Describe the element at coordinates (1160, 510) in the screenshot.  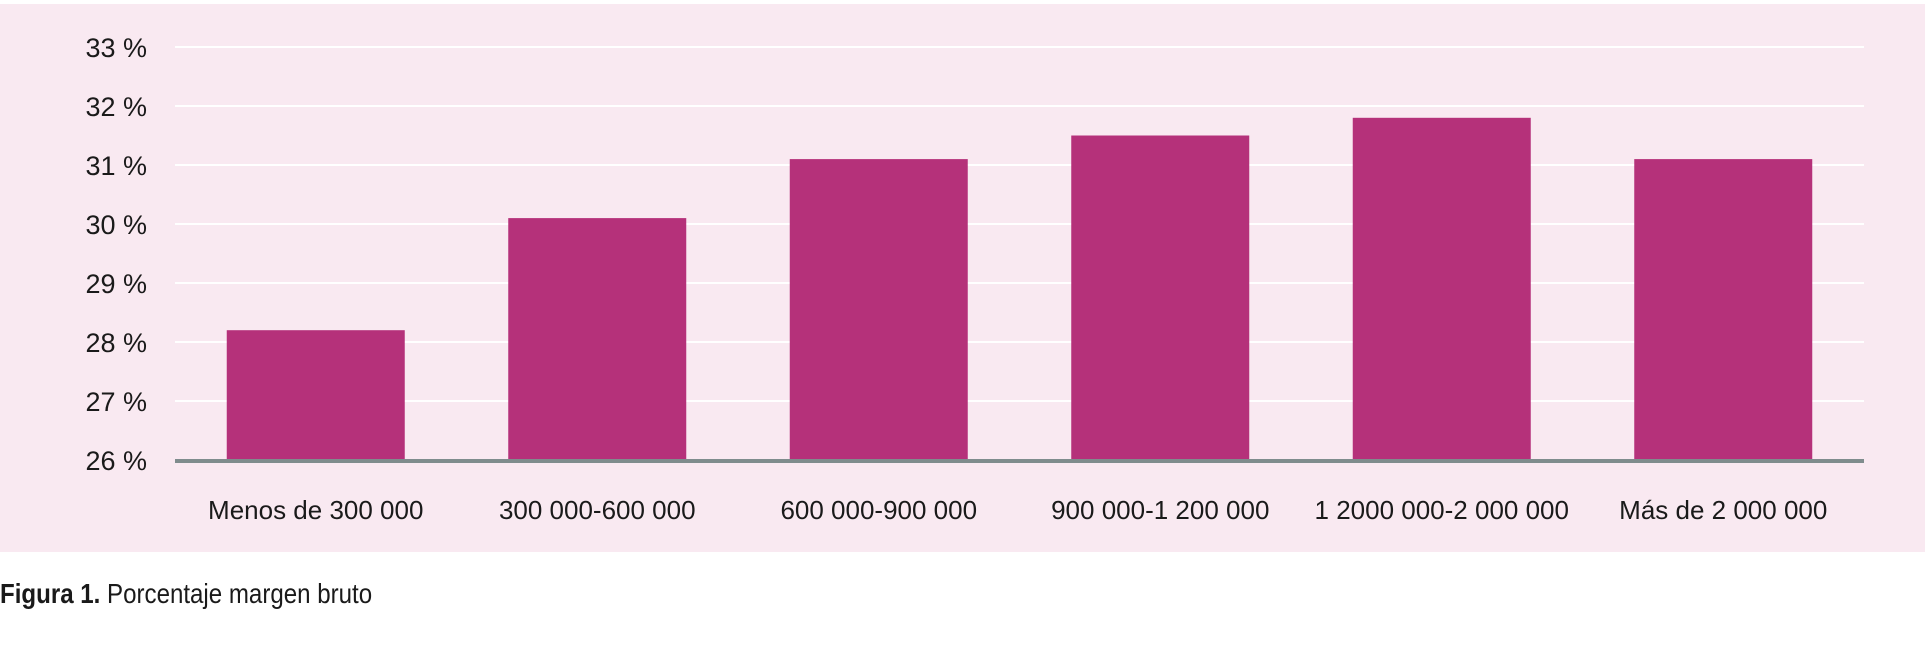
I see `x-tick-label: 900 000-1 200 000` at that location.